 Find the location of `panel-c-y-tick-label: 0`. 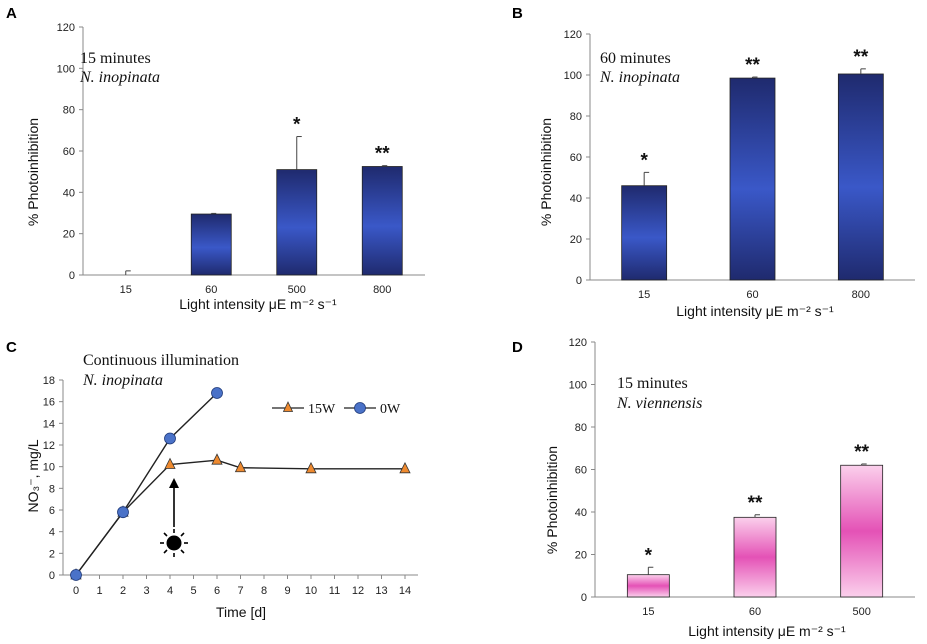

panel-c-y-tick-label: 0 is located at coordinates (52, 576).